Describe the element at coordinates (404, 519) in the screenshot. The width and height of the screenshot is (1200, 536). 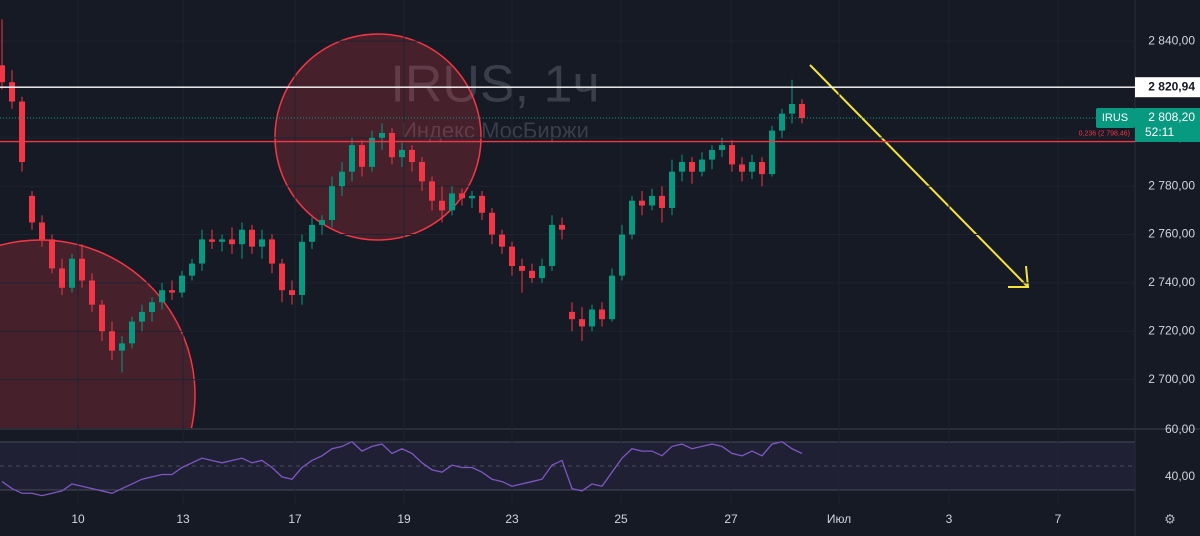
I see `x-tick-label: 19` at that location.